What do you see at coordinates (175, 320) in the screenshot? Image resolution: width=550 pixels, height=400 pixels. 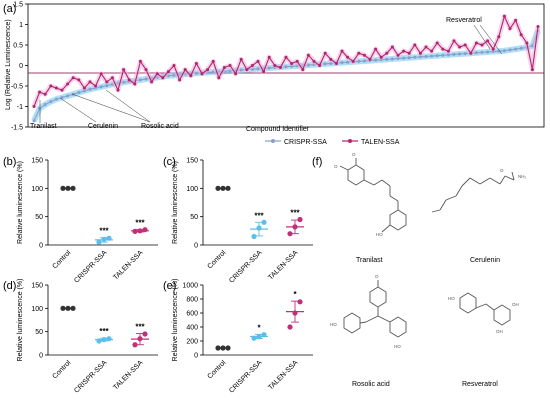 I see `ylabel: Relative luminescence (%)` at bounding box center [175, 320].